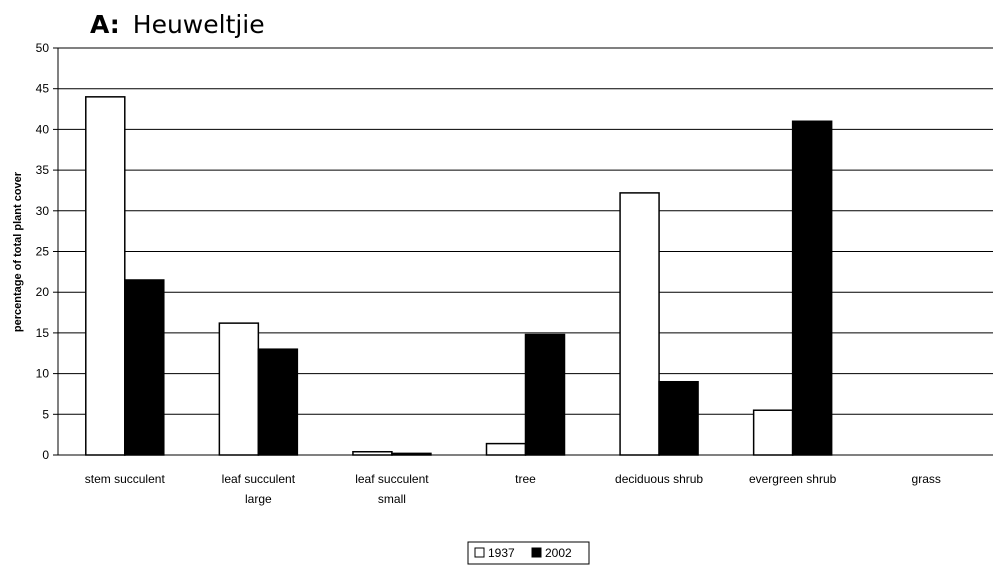  Describe the element at coordinates (926, 479) in the screenshot. I see `category-label: grass` at that location.